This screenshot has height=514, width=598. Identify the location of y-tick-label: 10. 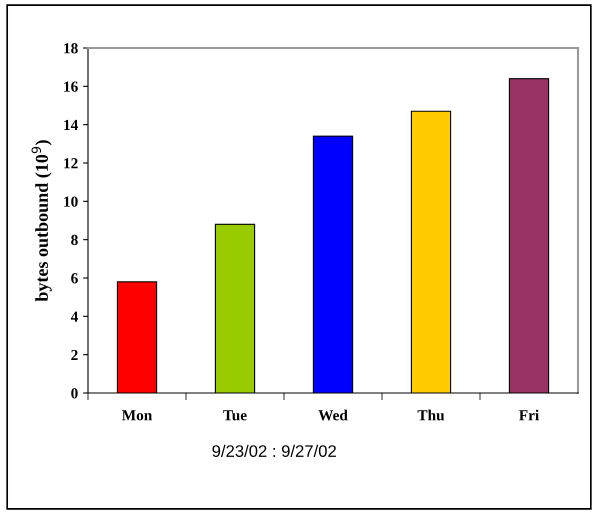
(71, 201).